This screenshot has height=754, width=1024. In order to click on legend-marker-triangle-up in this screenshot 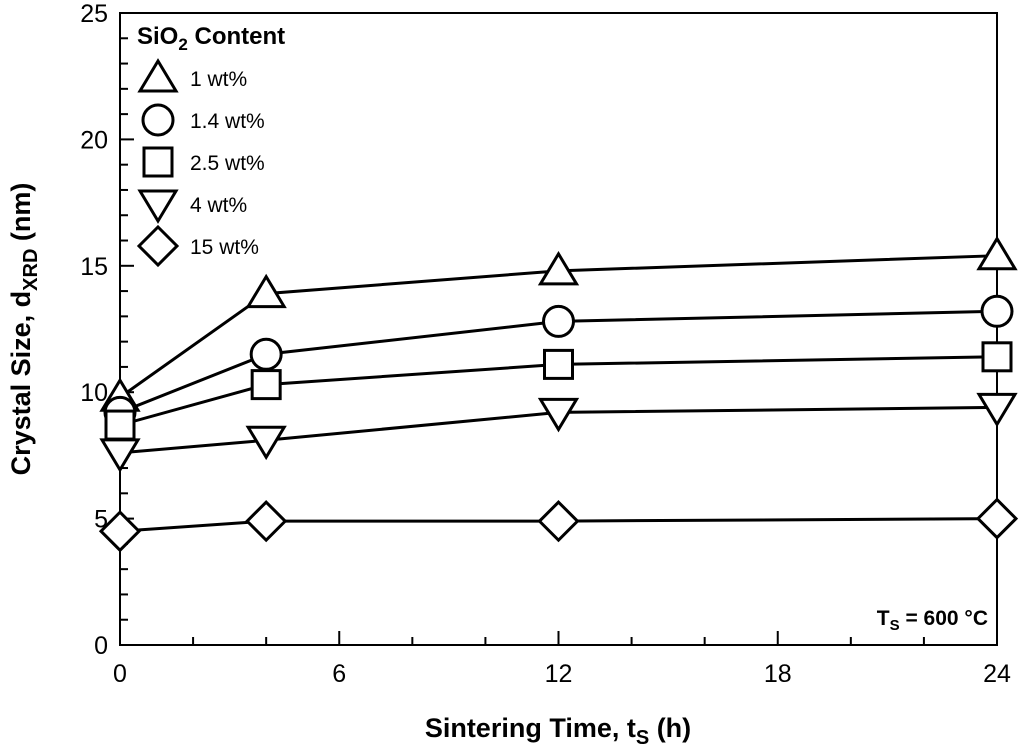, I will do `click(158, 75)`.